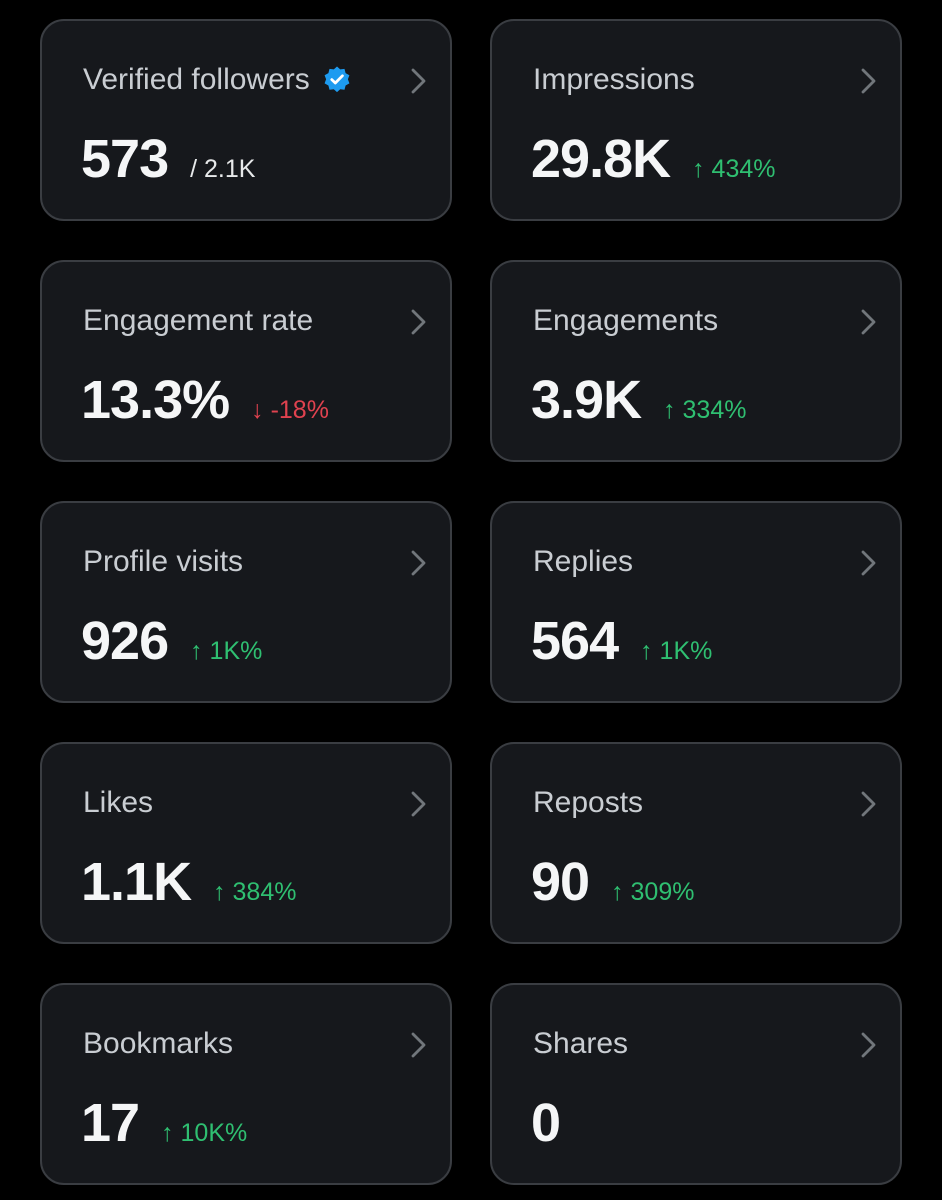  I want to click on card-likes: Likes 1.1K ↑ 384%, so click(246, 843).